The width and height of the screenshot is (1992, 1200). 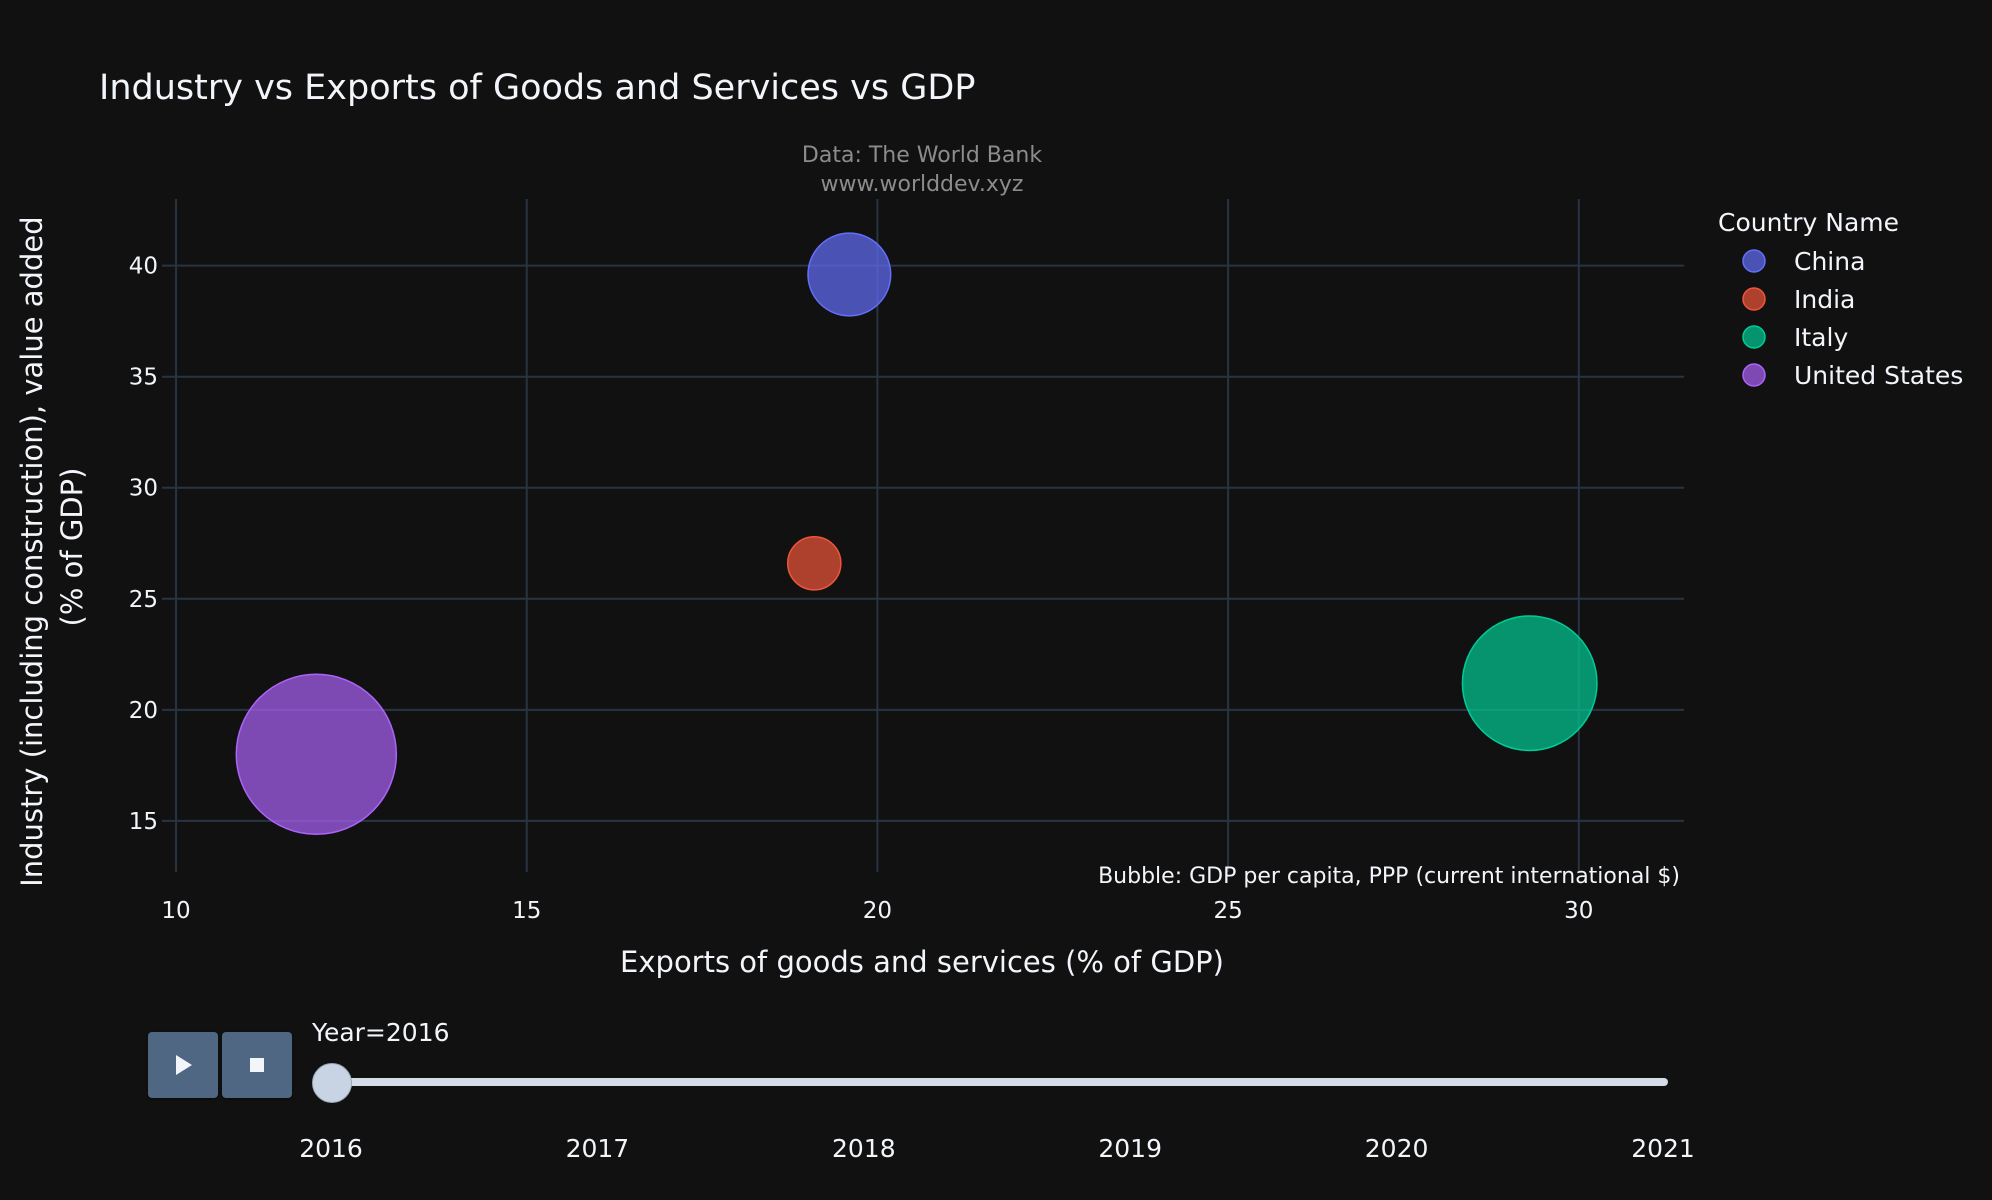 I want to click on y-tick-label: 20, so click(x=143, y=711).